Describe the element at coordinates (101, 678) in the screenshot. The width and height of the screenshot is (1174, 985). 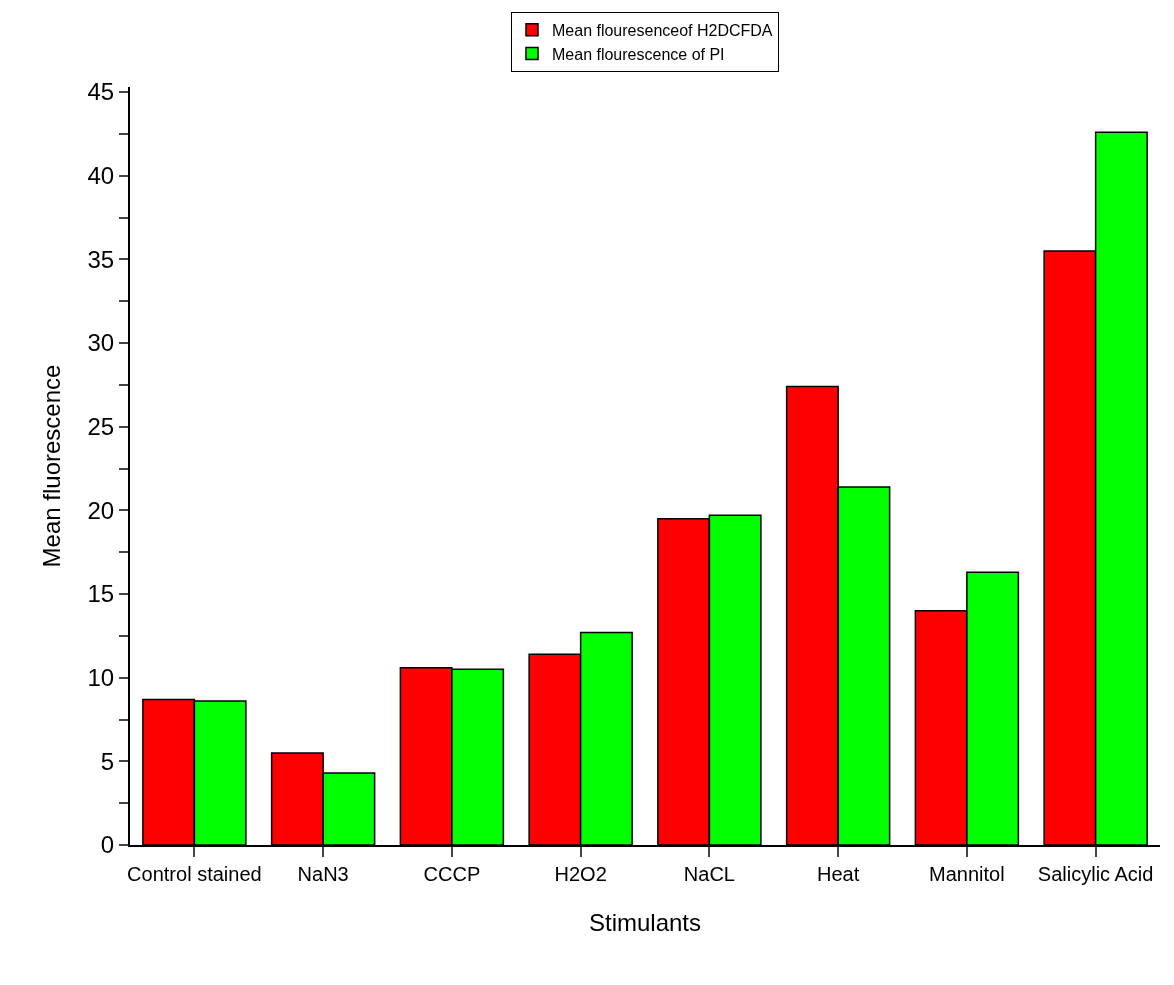
I see `y-tick-label: 10` at that location.